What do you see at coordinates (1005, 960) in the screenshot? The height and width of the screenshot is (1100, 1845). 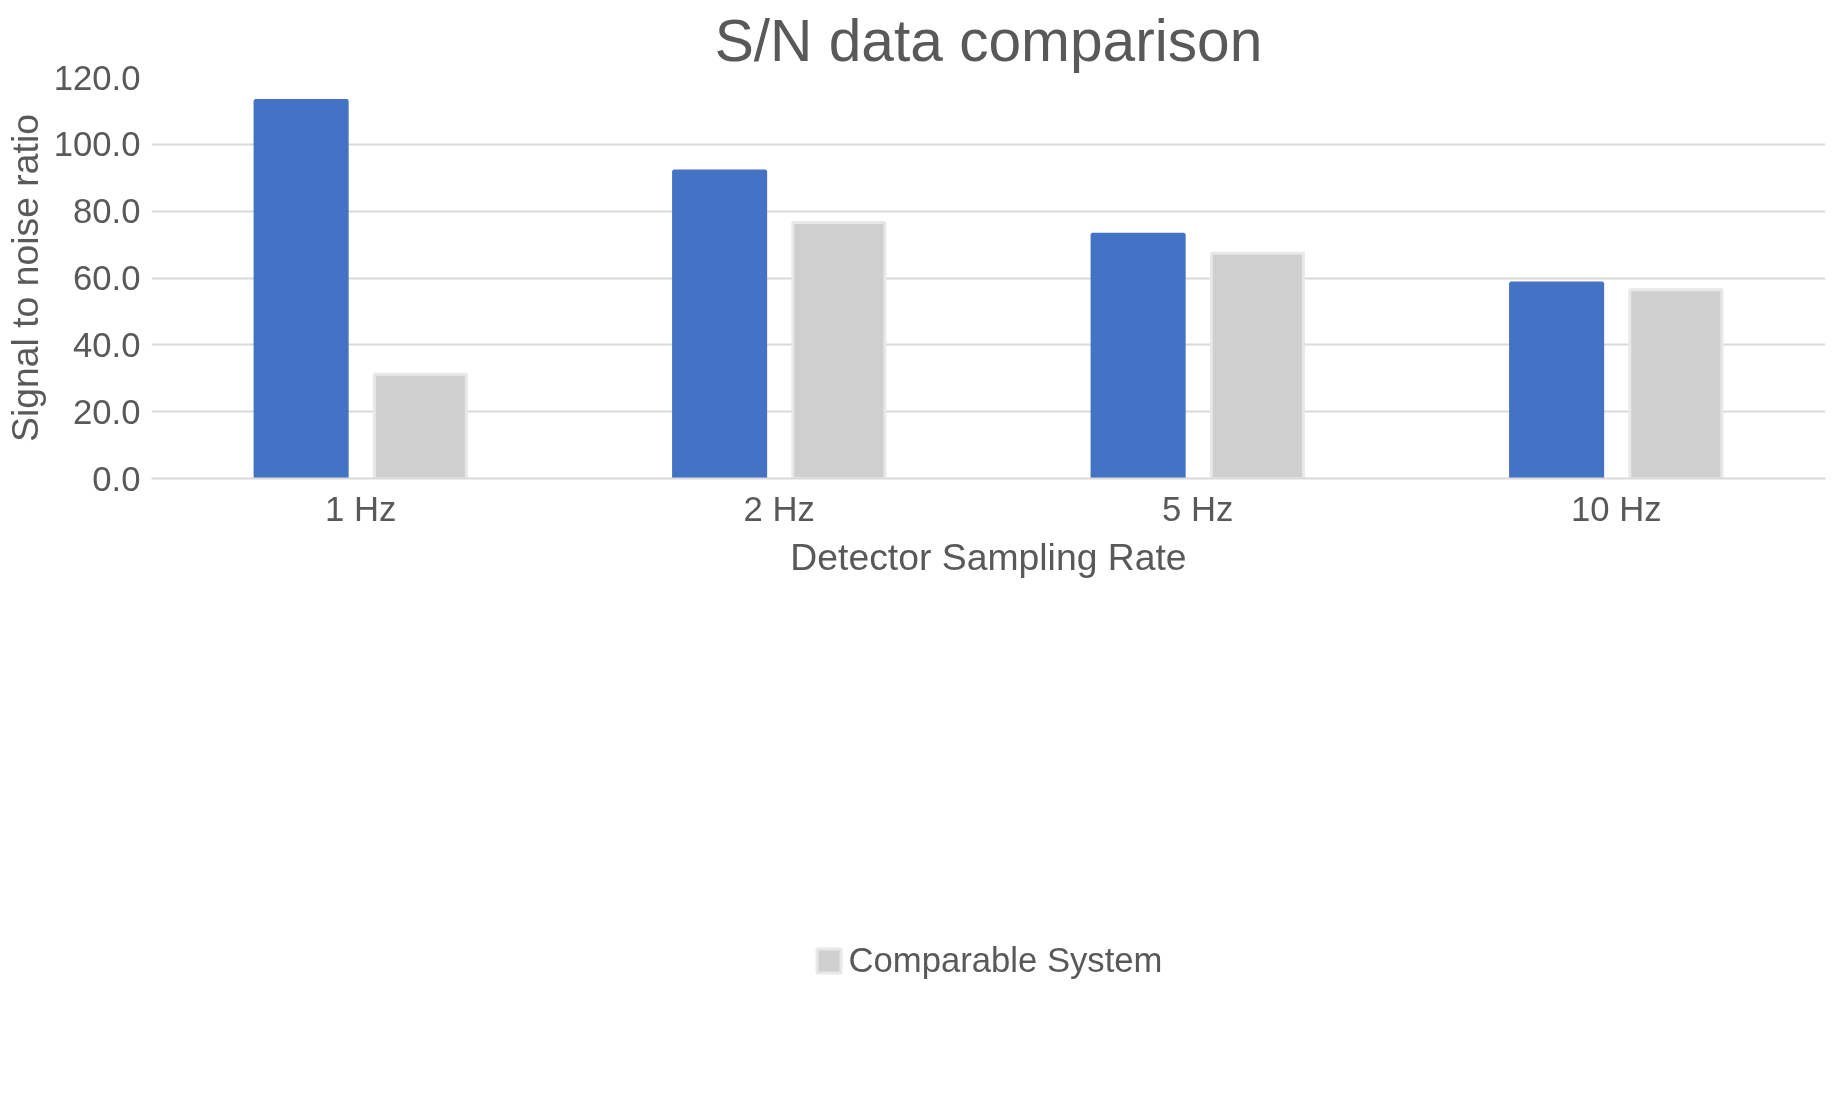 I see `legend-label: Comparable System` at bounding box center [1005, 960].